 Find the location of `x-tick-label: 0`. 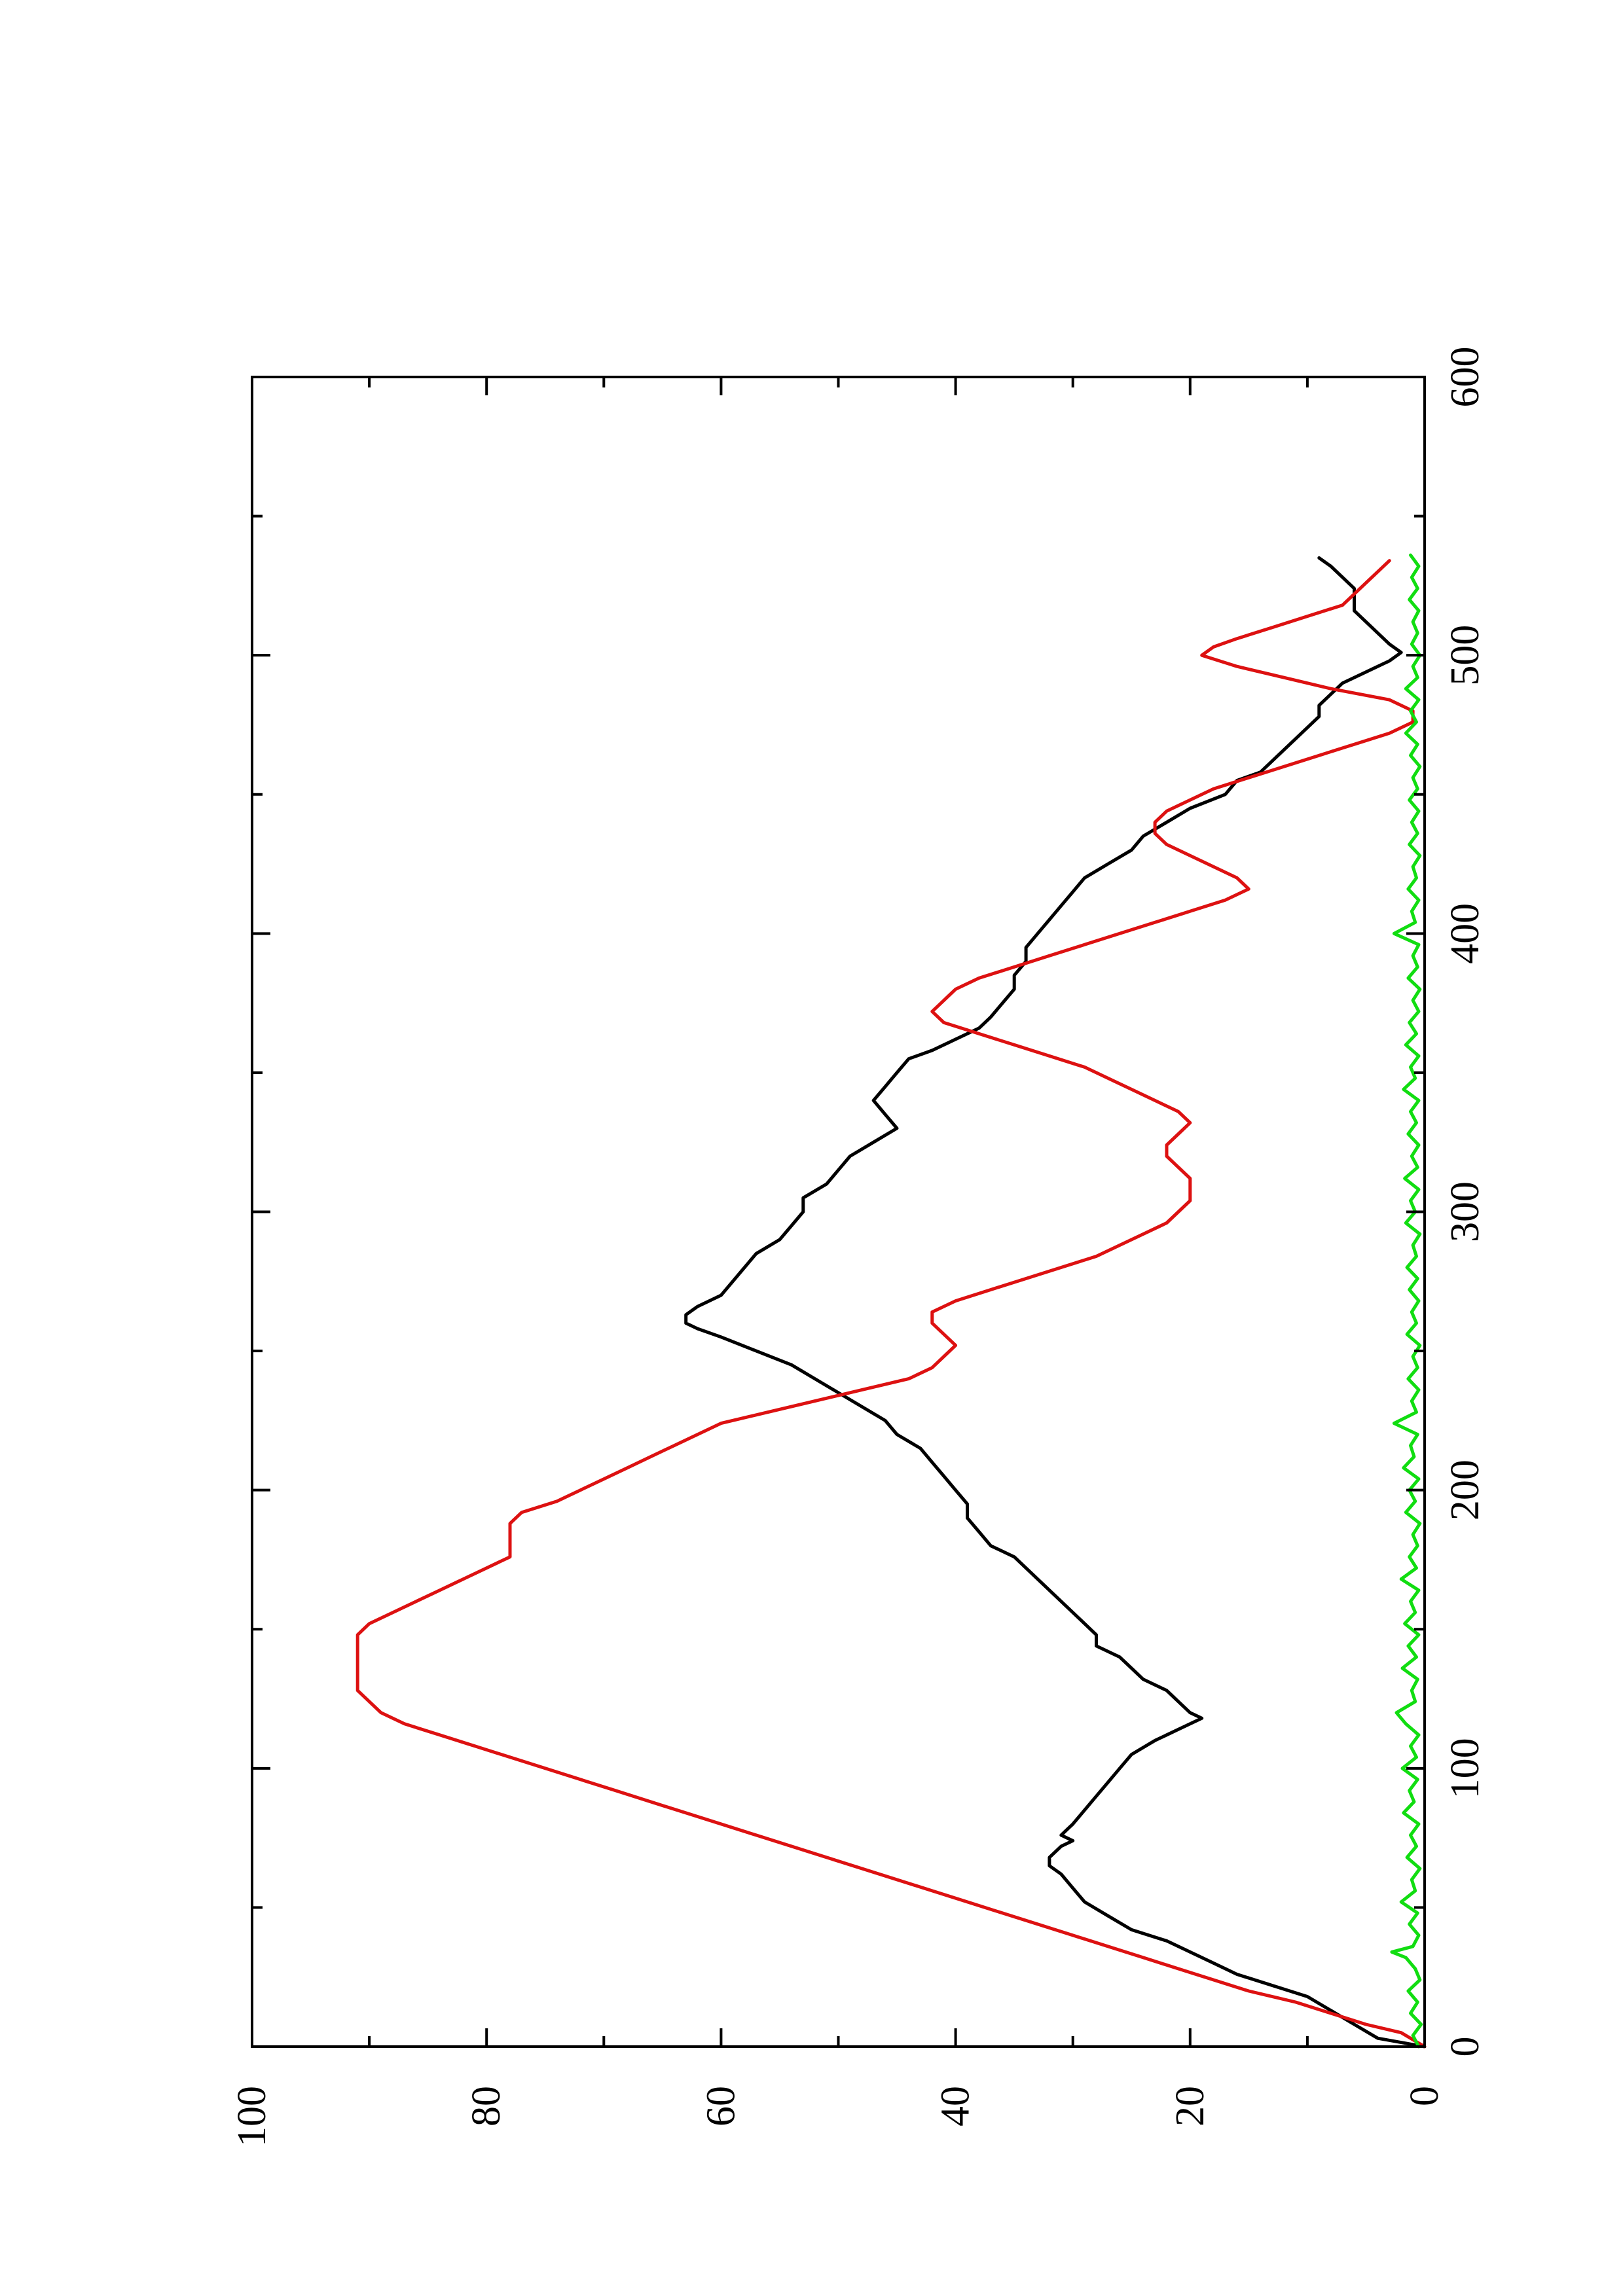

x-tick-label: 0 is located at coordinates (1465, 2047).